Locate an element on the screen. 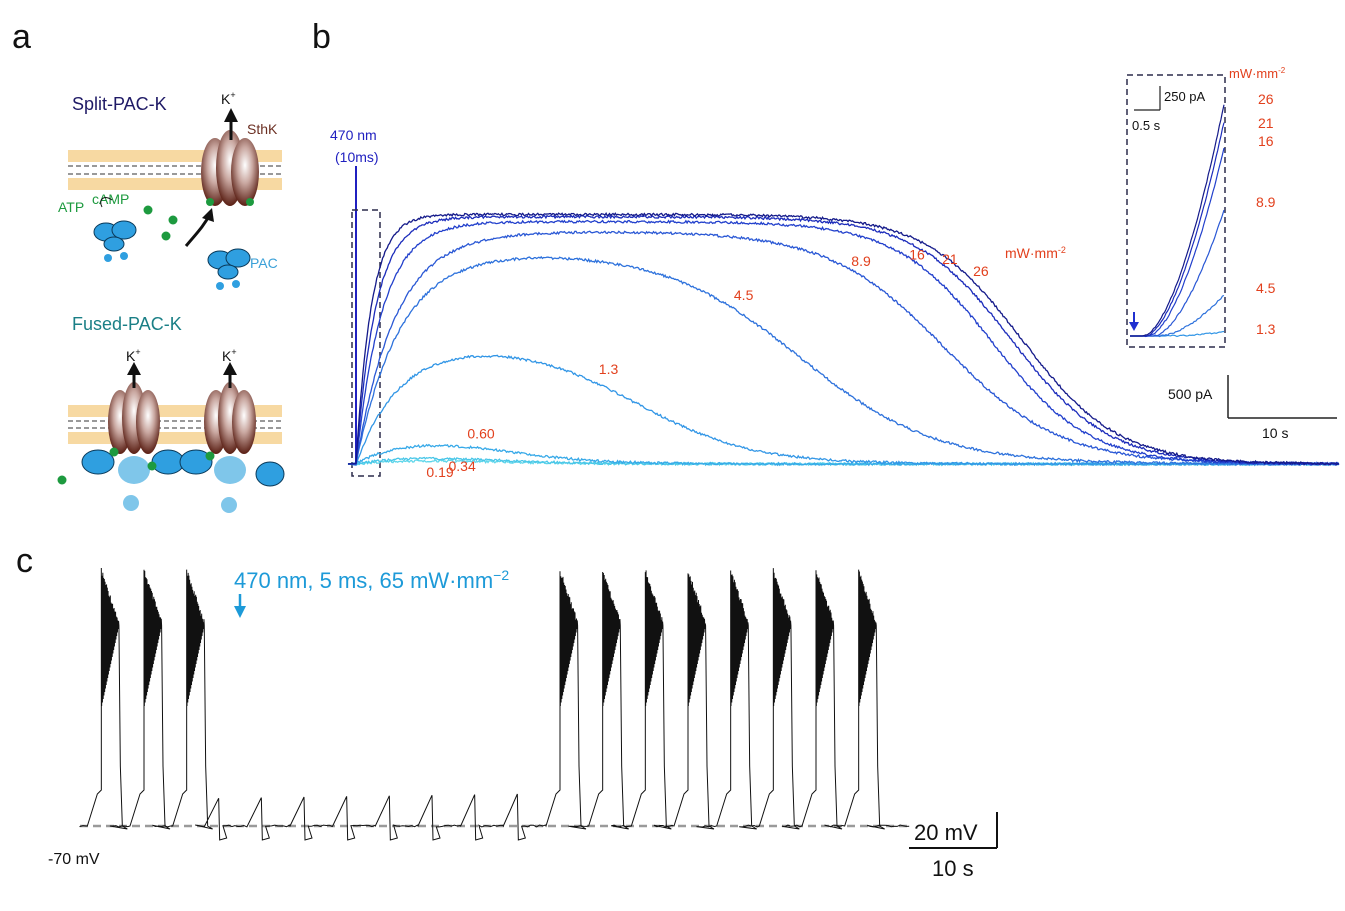  binding-arrowhead-icon is located at coordinates (208, 215).